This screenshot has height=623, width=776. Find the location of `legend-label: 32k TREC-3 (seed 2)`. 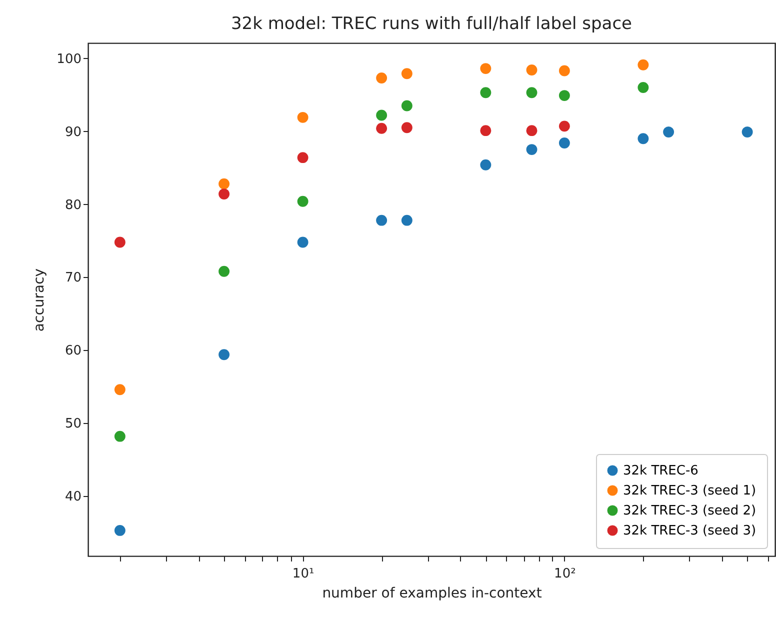

legend-label: 32k TREC-3 (seed 2) is located at coordinates (689, 511).